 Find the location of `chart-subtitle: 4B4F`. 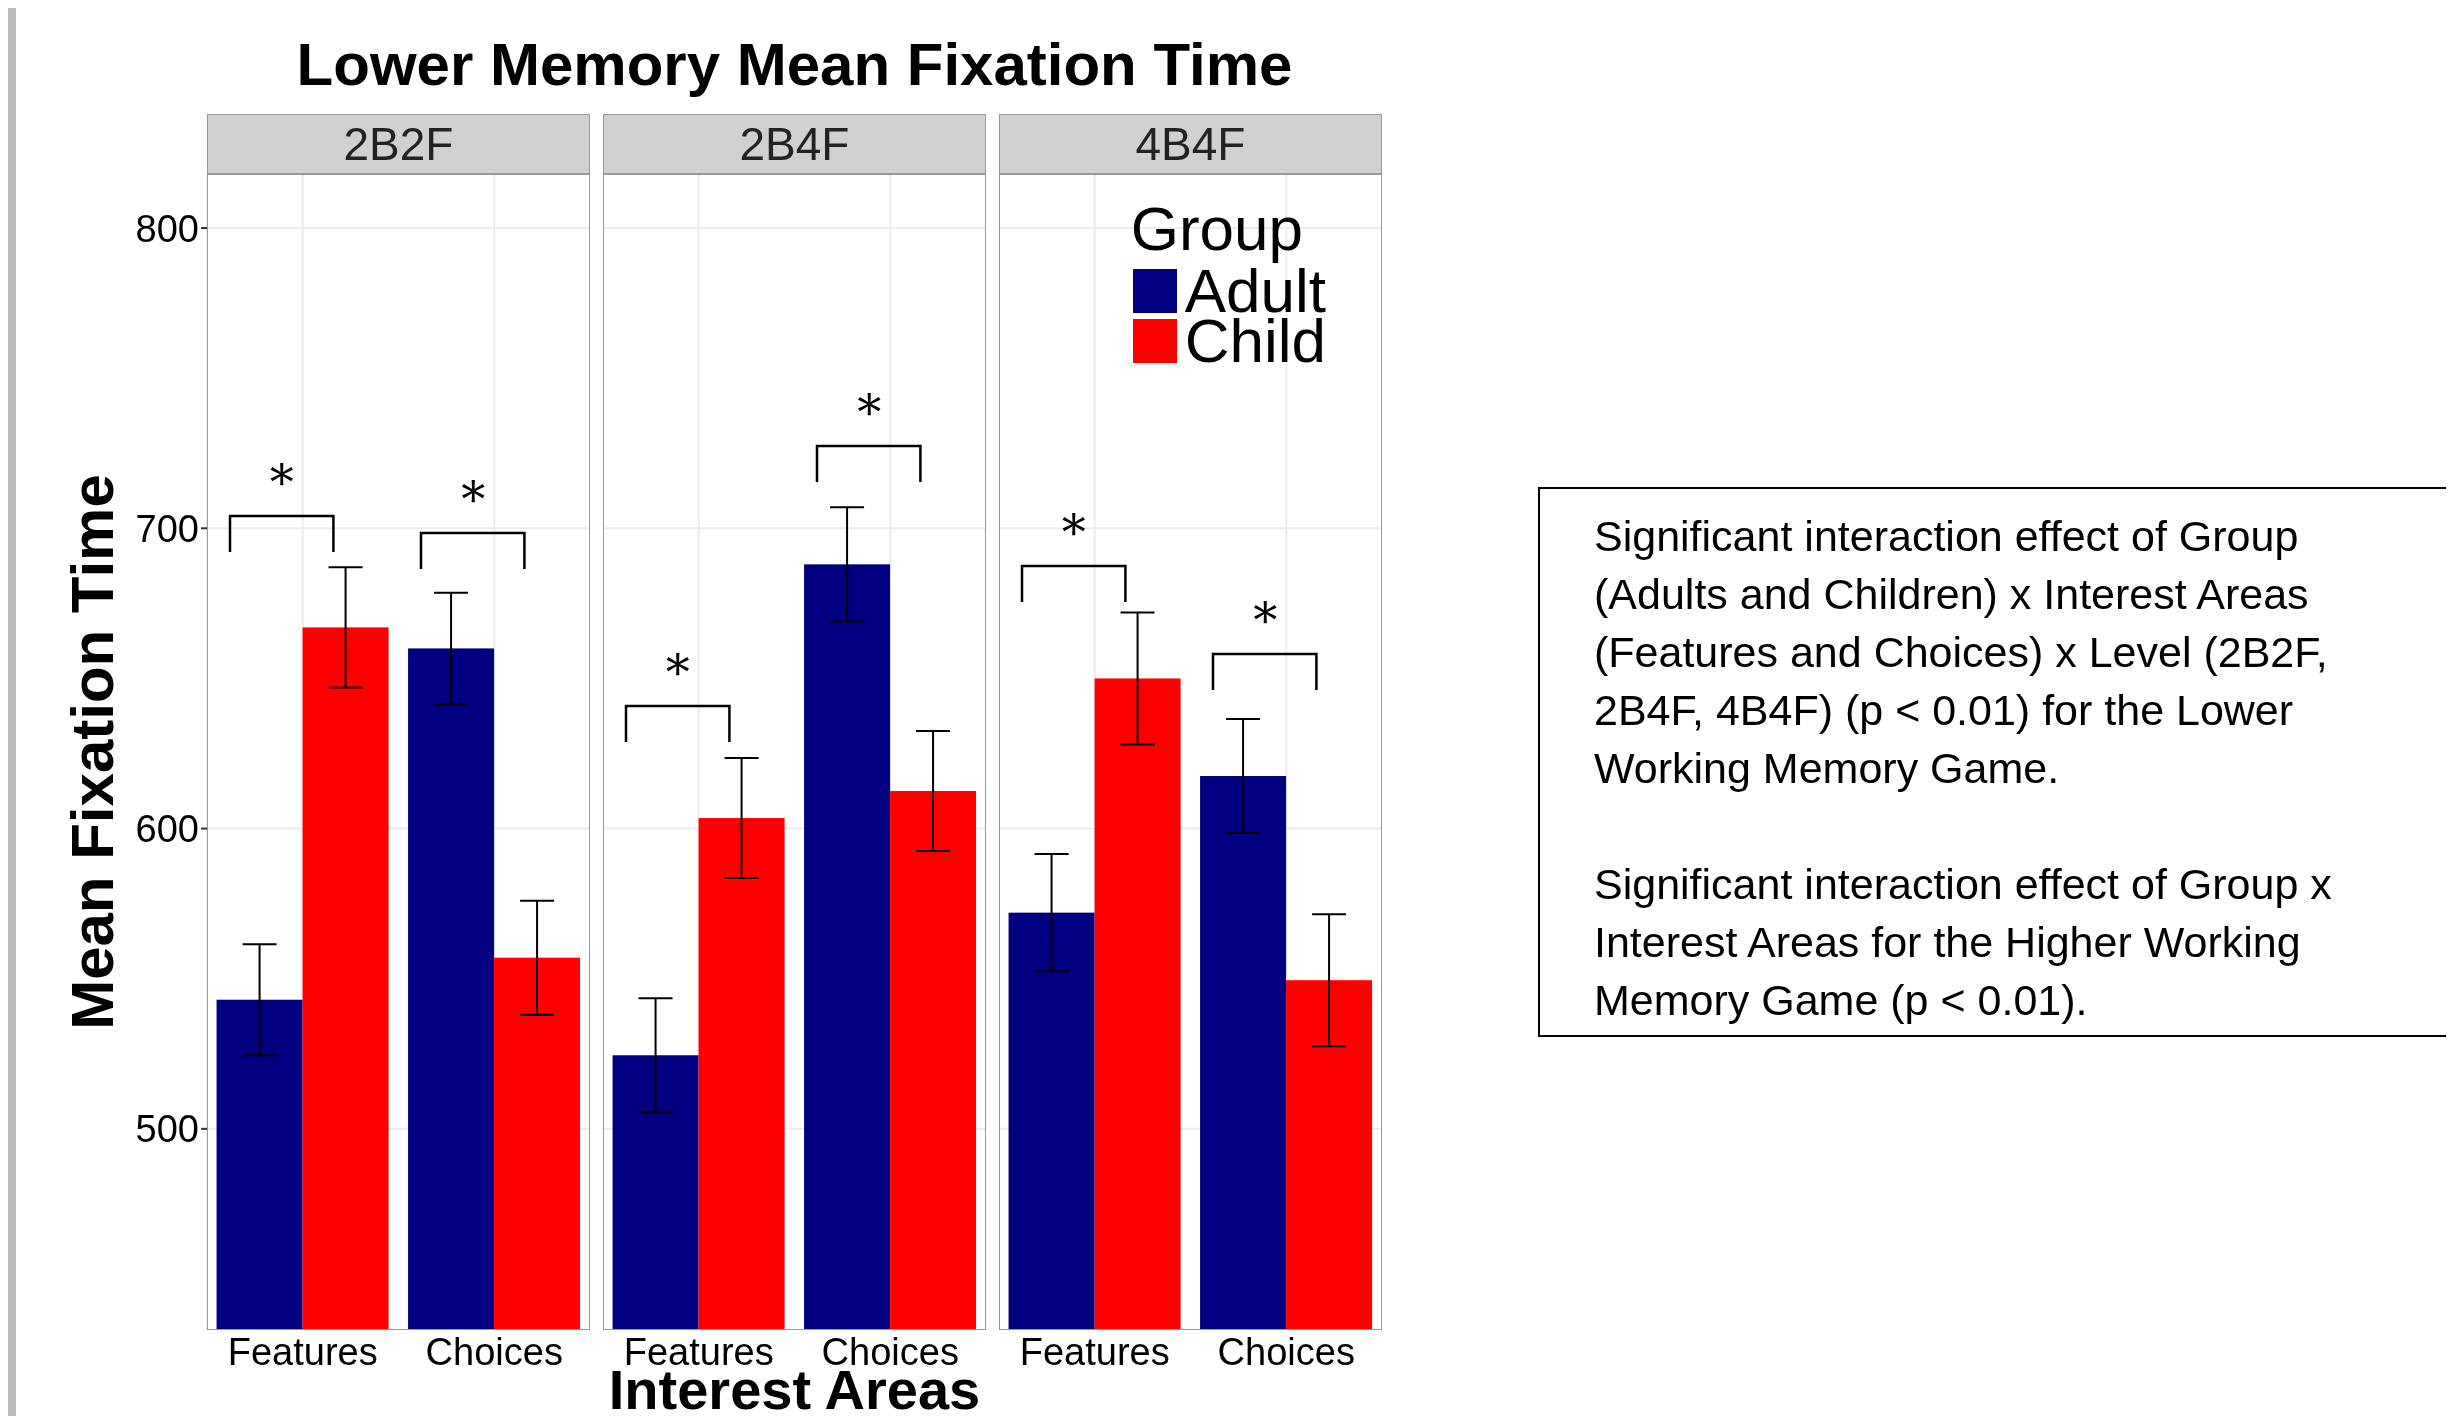

chart-subtitle: 4B4F is located at coordinates (1190, 144).